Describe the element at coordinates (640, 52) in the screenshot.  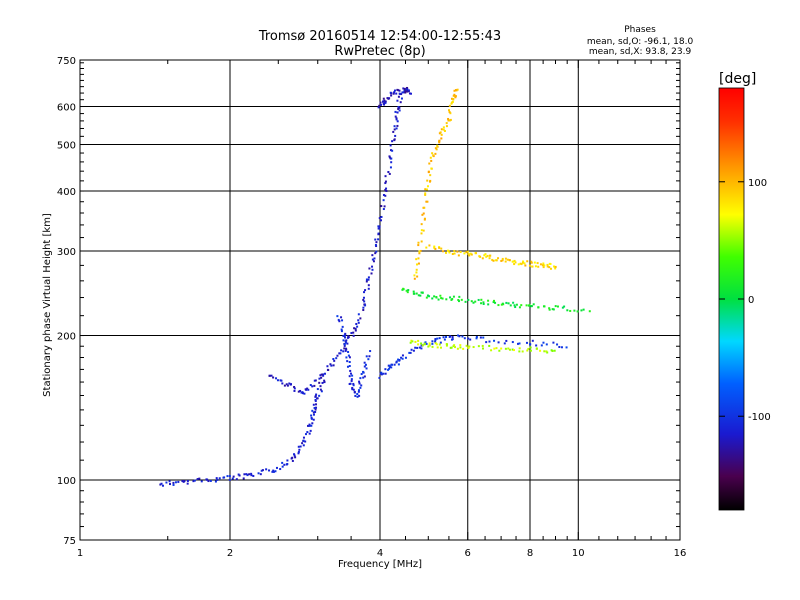
I see `stats-line2: mean, sd,X: 93.8, 23.9` at that location.